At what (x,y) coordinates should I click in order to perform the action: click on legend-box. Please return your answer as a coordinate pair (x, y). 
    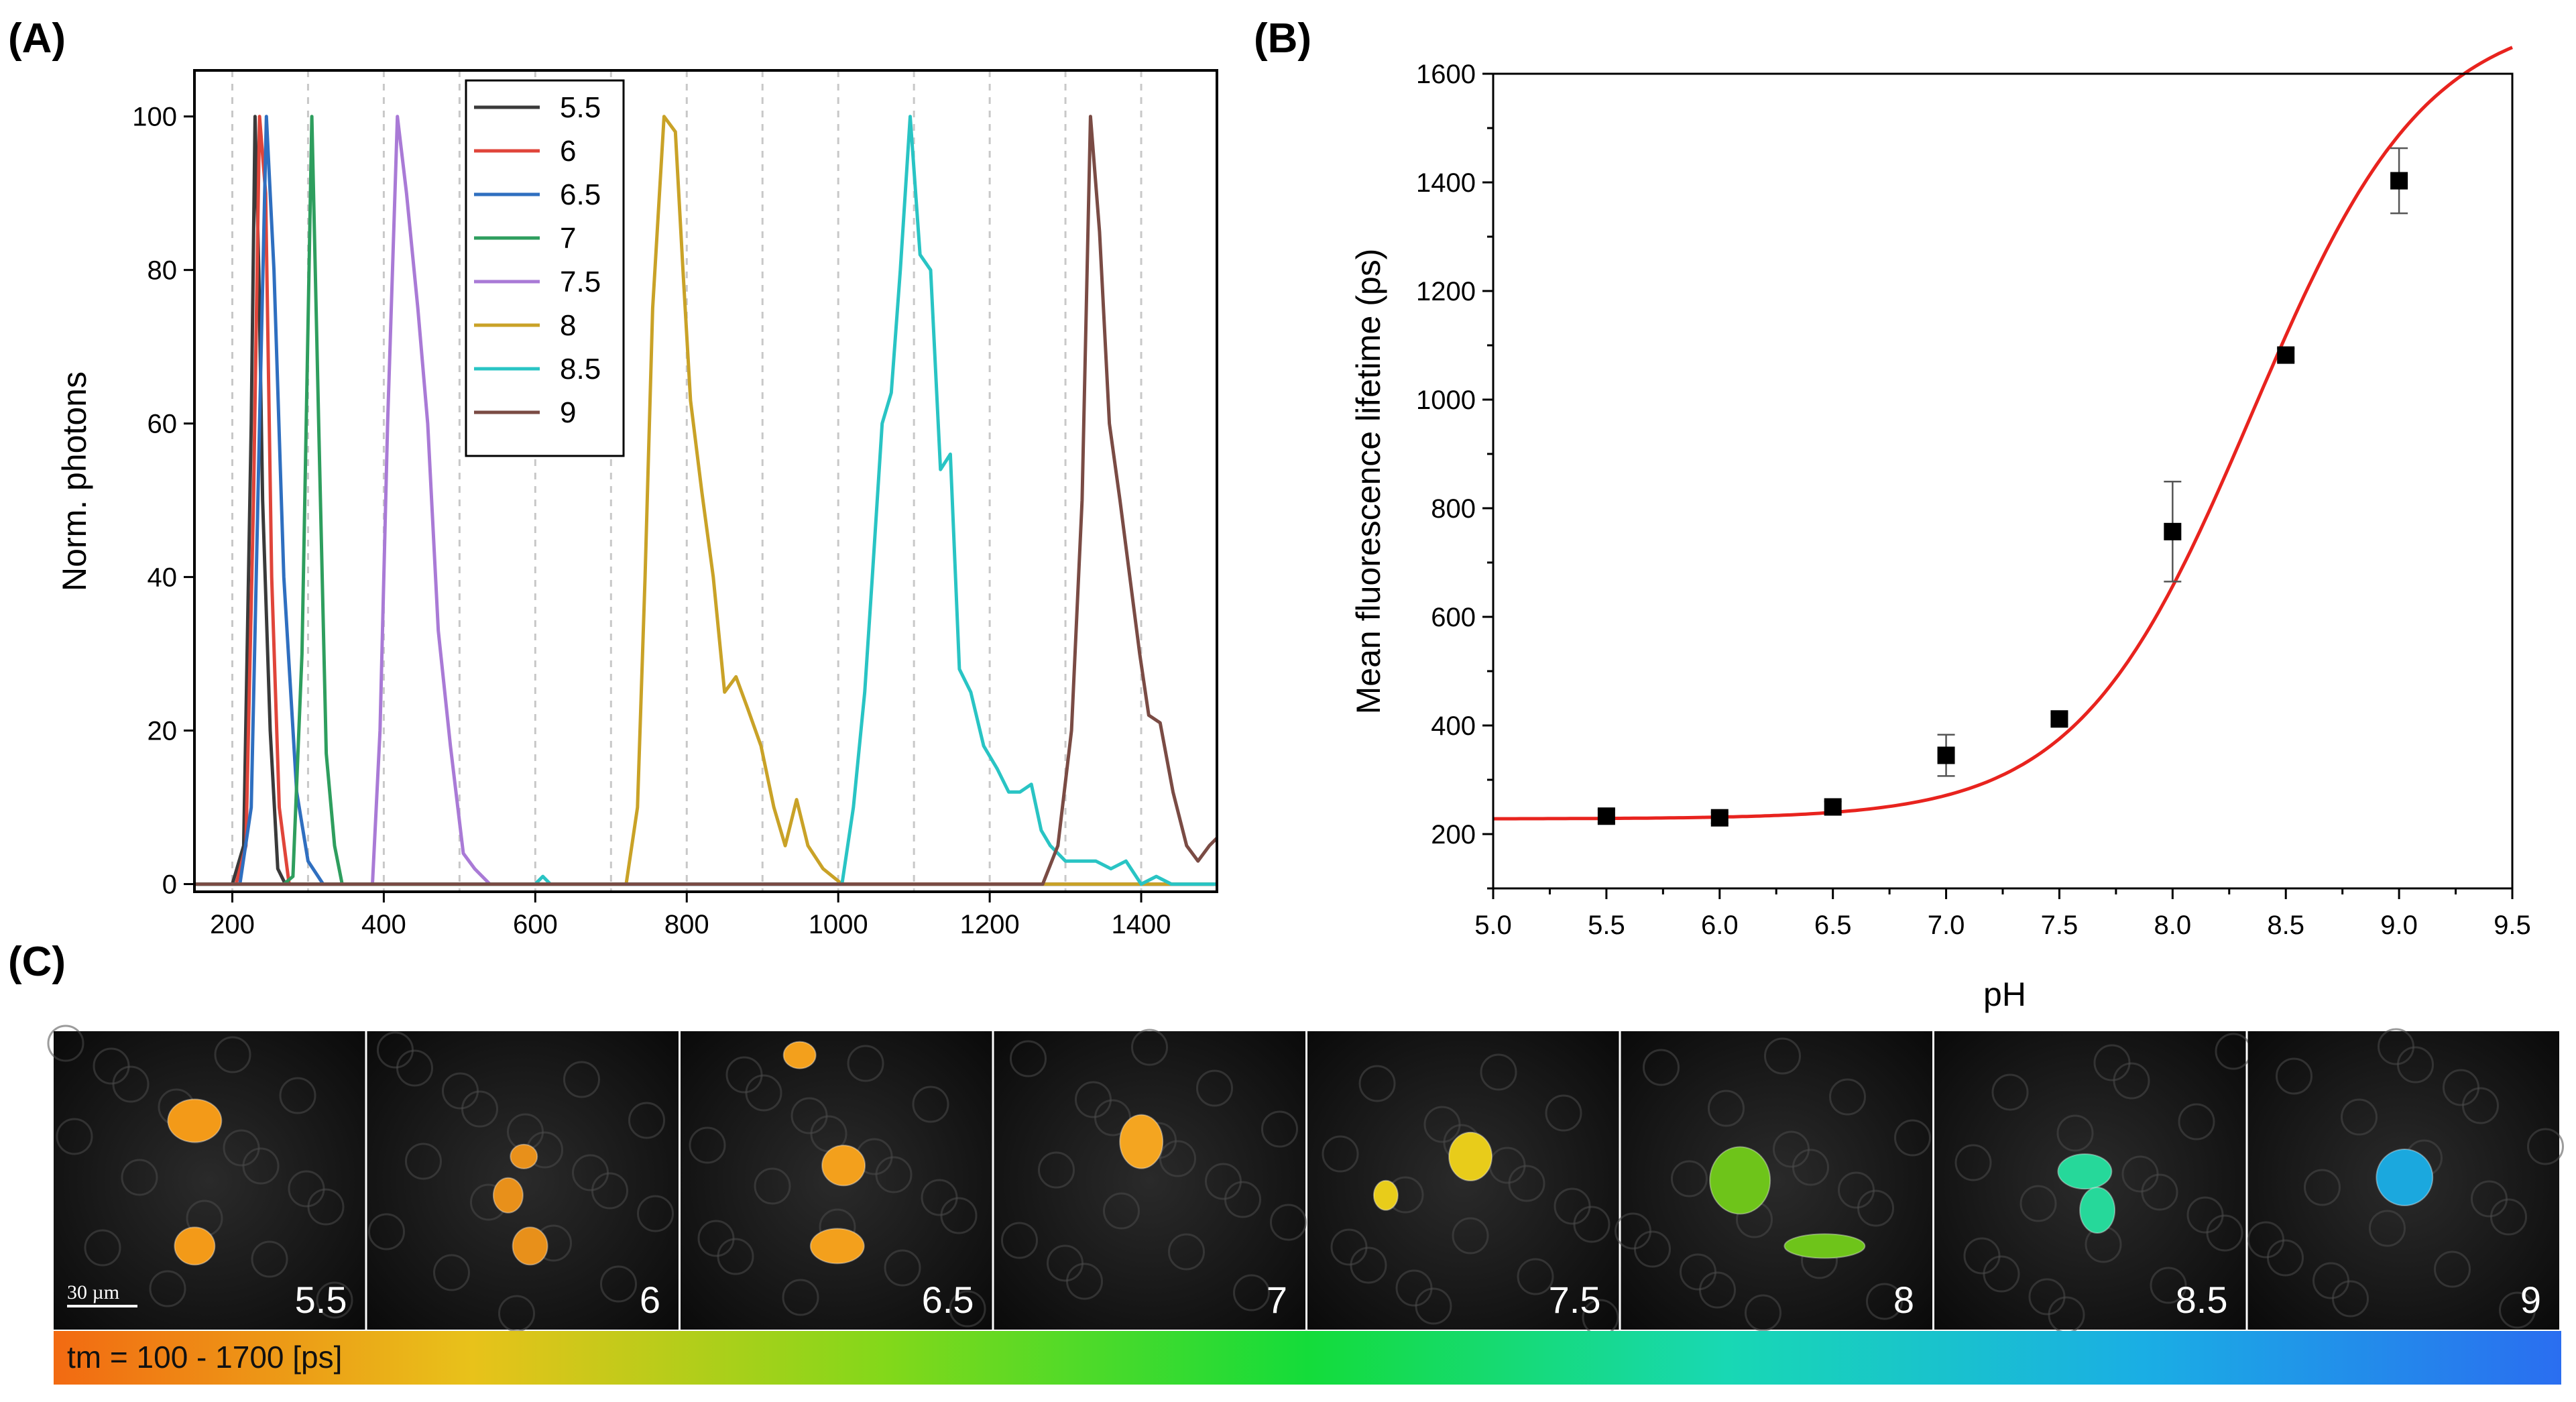
    Looking at the image, I should click on (545, 268).